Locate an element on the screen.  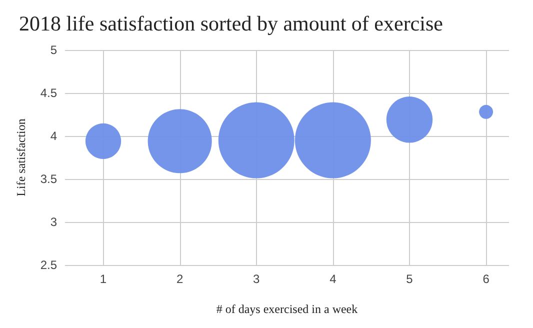
y-tick-label: 3 is located at coordinates (54, 222).